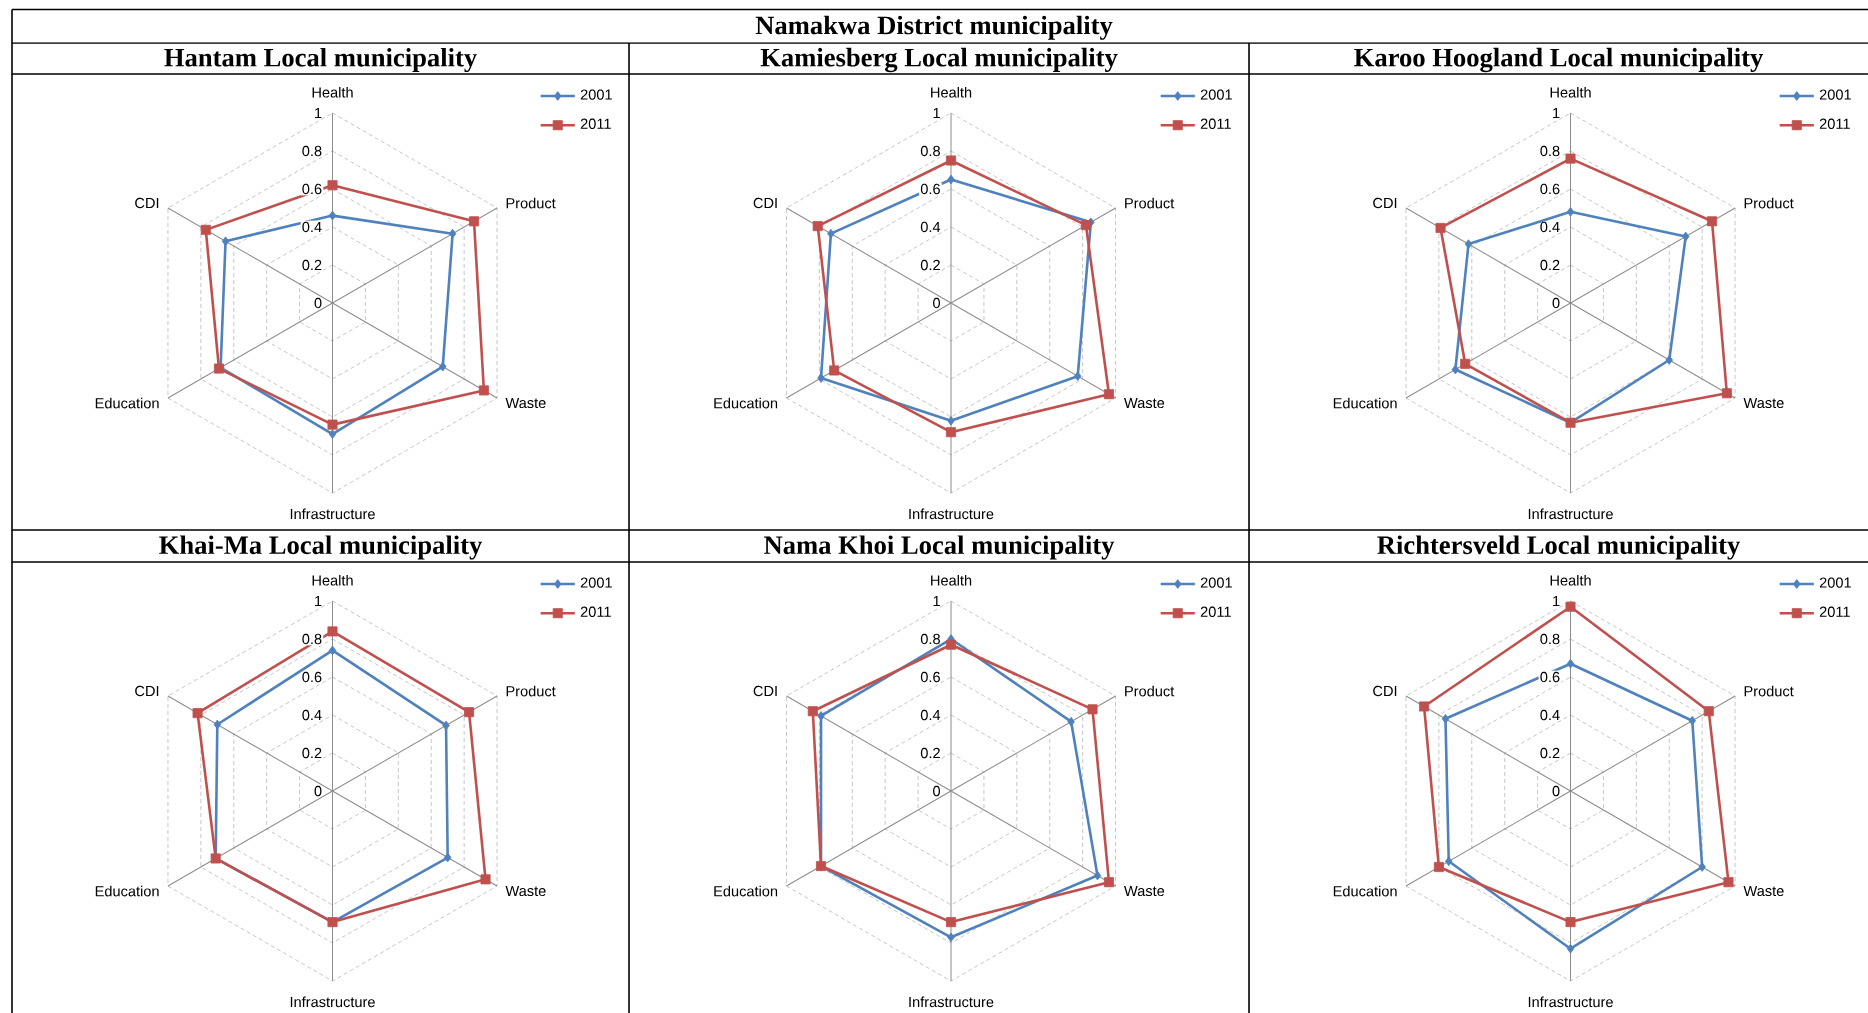  I want to click on text: Namakwa District municipality, so click(934, 27).